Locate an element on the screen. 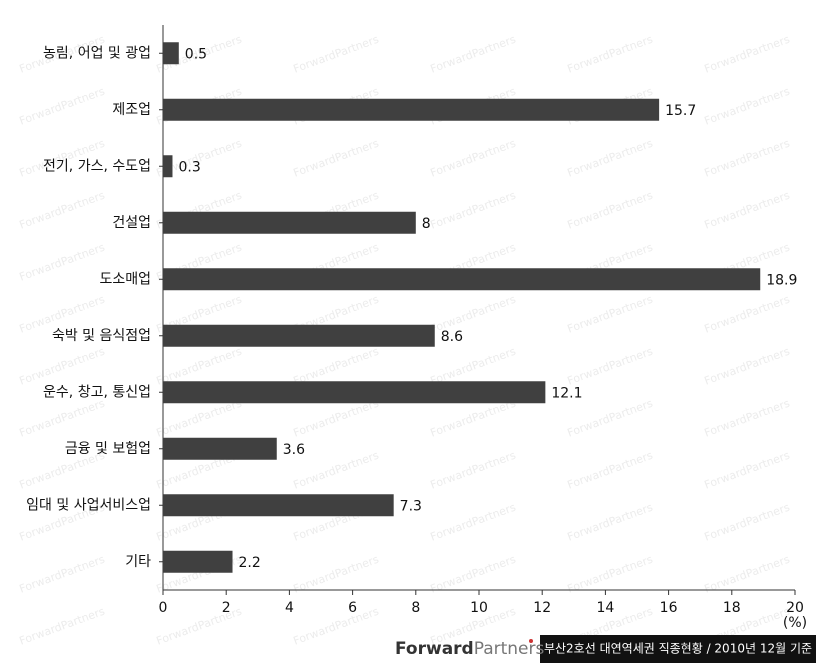 The image size is (816, 663). x-tick-label: 14 is located at coordinates (605, 608).